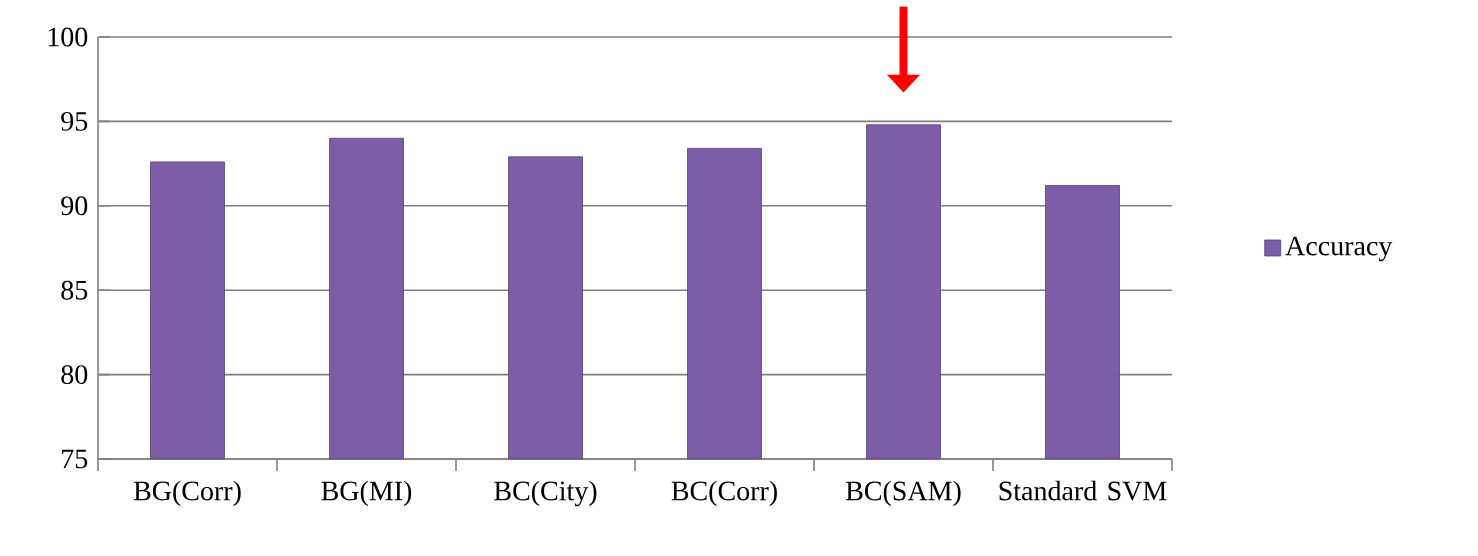 Image resolution: width=1478 pixels, height=556 pixels. What do you see at coordinates (724, 493) in the screenshot?
I see `x-tick-label: BC(Corr)` at bounding box center [724, 493].